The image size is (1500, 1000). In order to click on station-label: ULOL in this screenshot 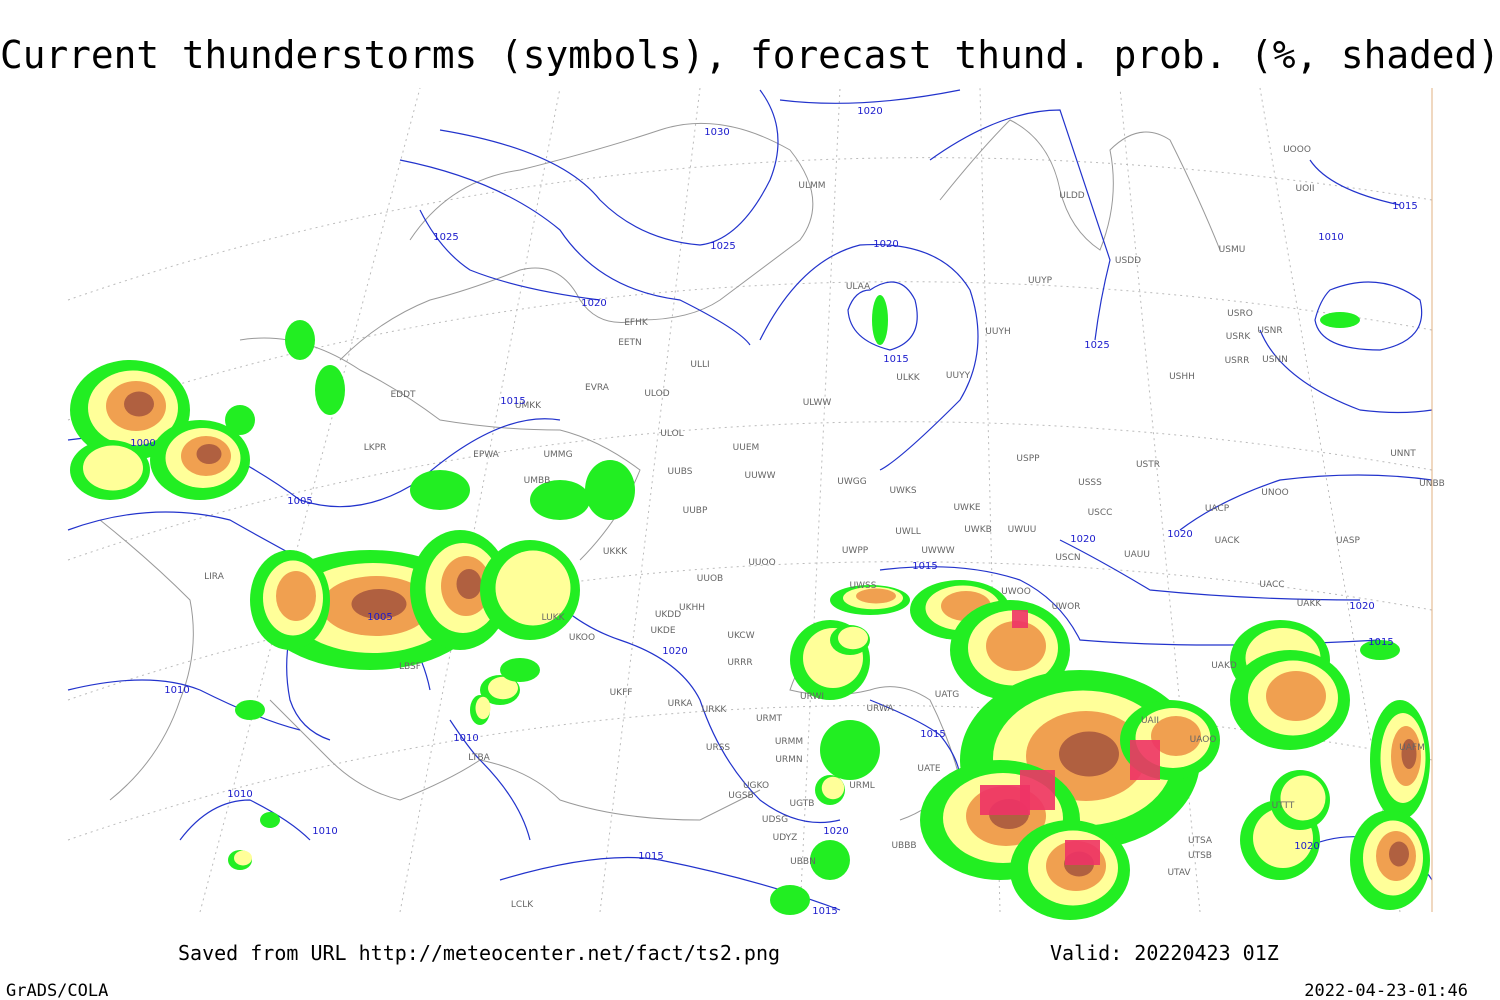, I will do `click(671, 434)`.